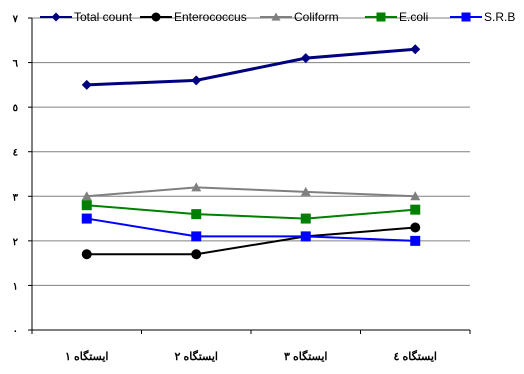  What do you see at coordinates (15, 108) in the screenshot?
I see `y-tick-label: ٥` at bounding box center [15, 108].